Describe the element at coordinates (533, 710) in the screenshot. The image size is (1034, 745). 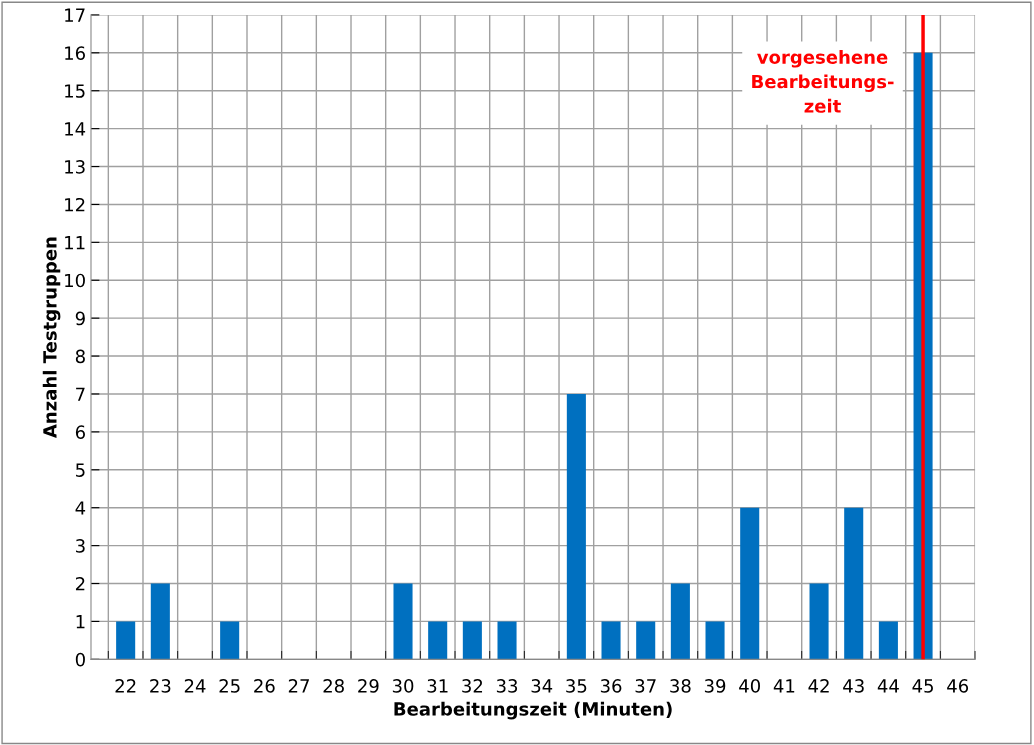
I see `x-axis-title: Bearbeitungszeit (Minuten)` at that location.